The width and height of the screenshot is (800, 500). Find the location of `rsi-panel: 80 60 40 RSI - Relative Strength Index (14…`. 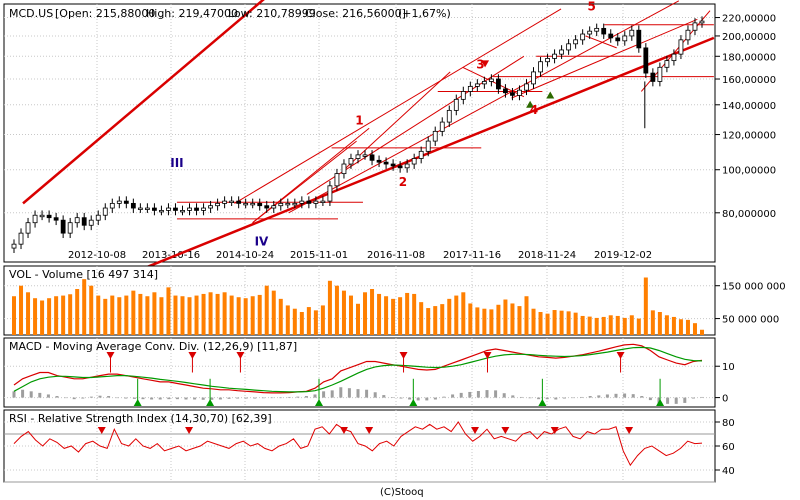

rsi-panel: 80 60 40 RSI - Relative Strength Index (14… is located at coordinates (369, 446).